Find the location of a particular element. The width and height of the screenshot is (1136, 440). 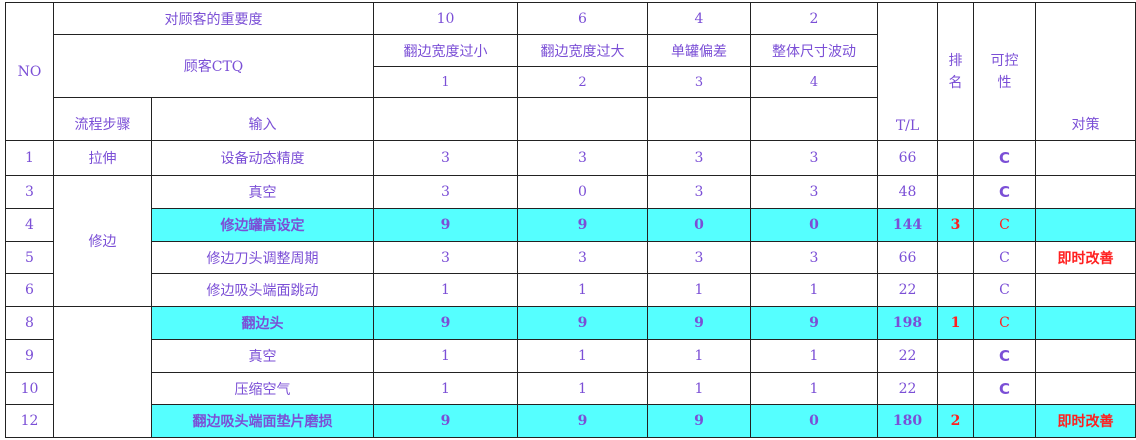

importance-1: 10 is located at coordinates (445, 18).